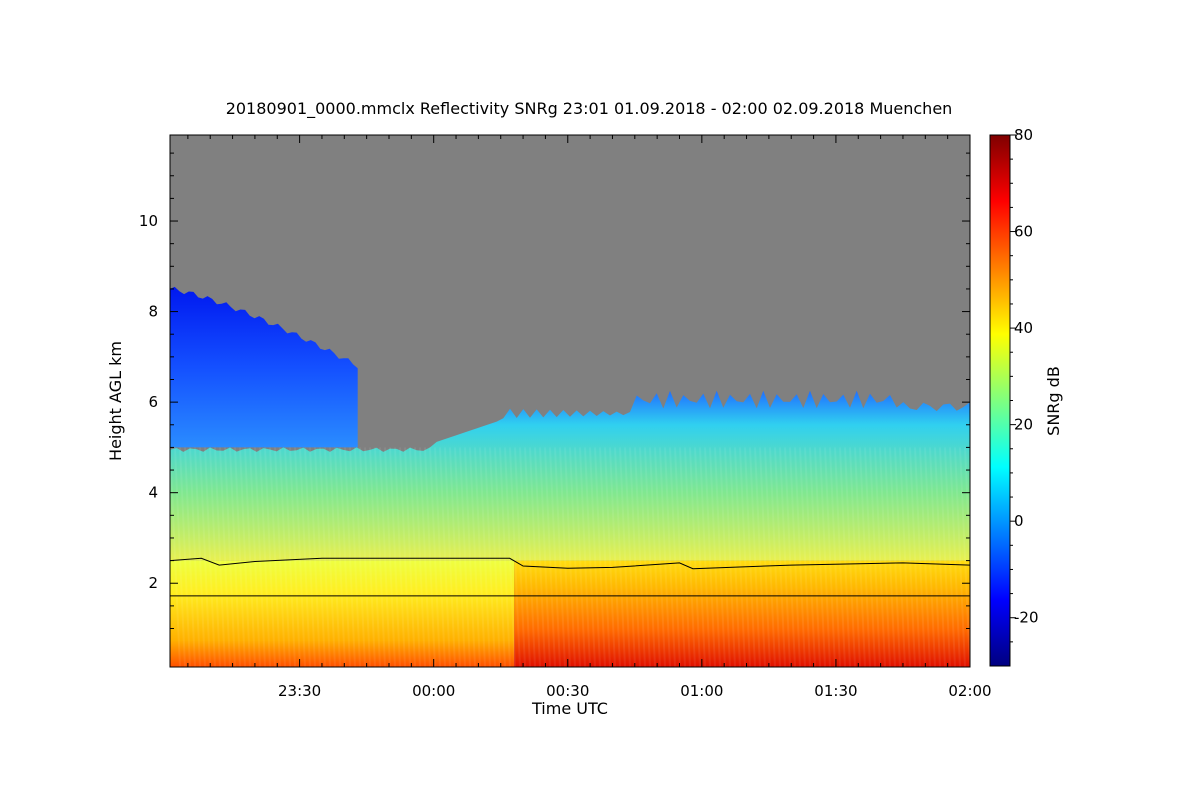  What do you see at coordinates (299, 691) in the screenshot?
I see `x-tick-label: 23:30` at bounding box center [299, 691].